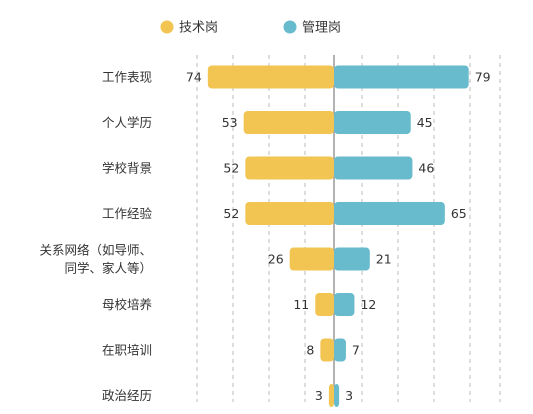 The height and width of the screenshot is (414, 533). I want to click on category-label-1: 个人学历, so click(127, 122).